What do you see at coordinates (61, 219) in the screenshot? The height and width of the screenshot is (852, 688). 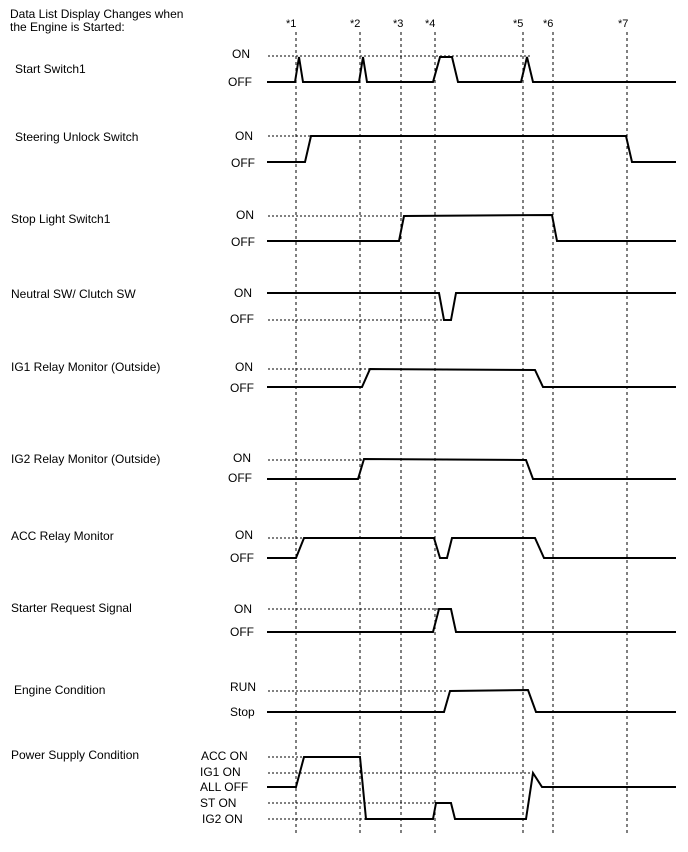 I see `signal-label: Stop Light Switch1` at bounding box center [61, 219].